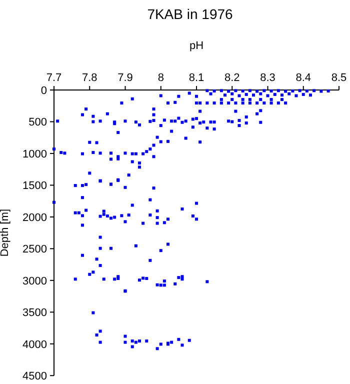 The image size is (350, 384). I want to click on y-tick-label: 1000, so click(34, 154).